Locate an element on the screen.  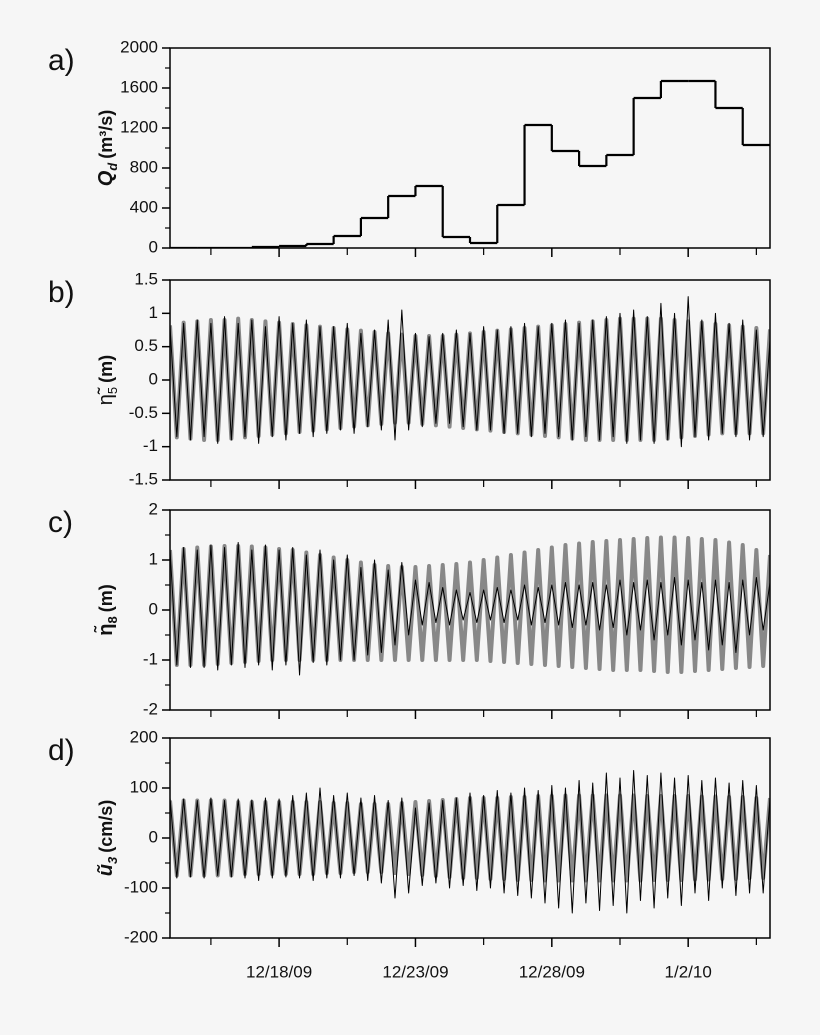
y-tick-label: 800 is located at coordinates (144, 166).